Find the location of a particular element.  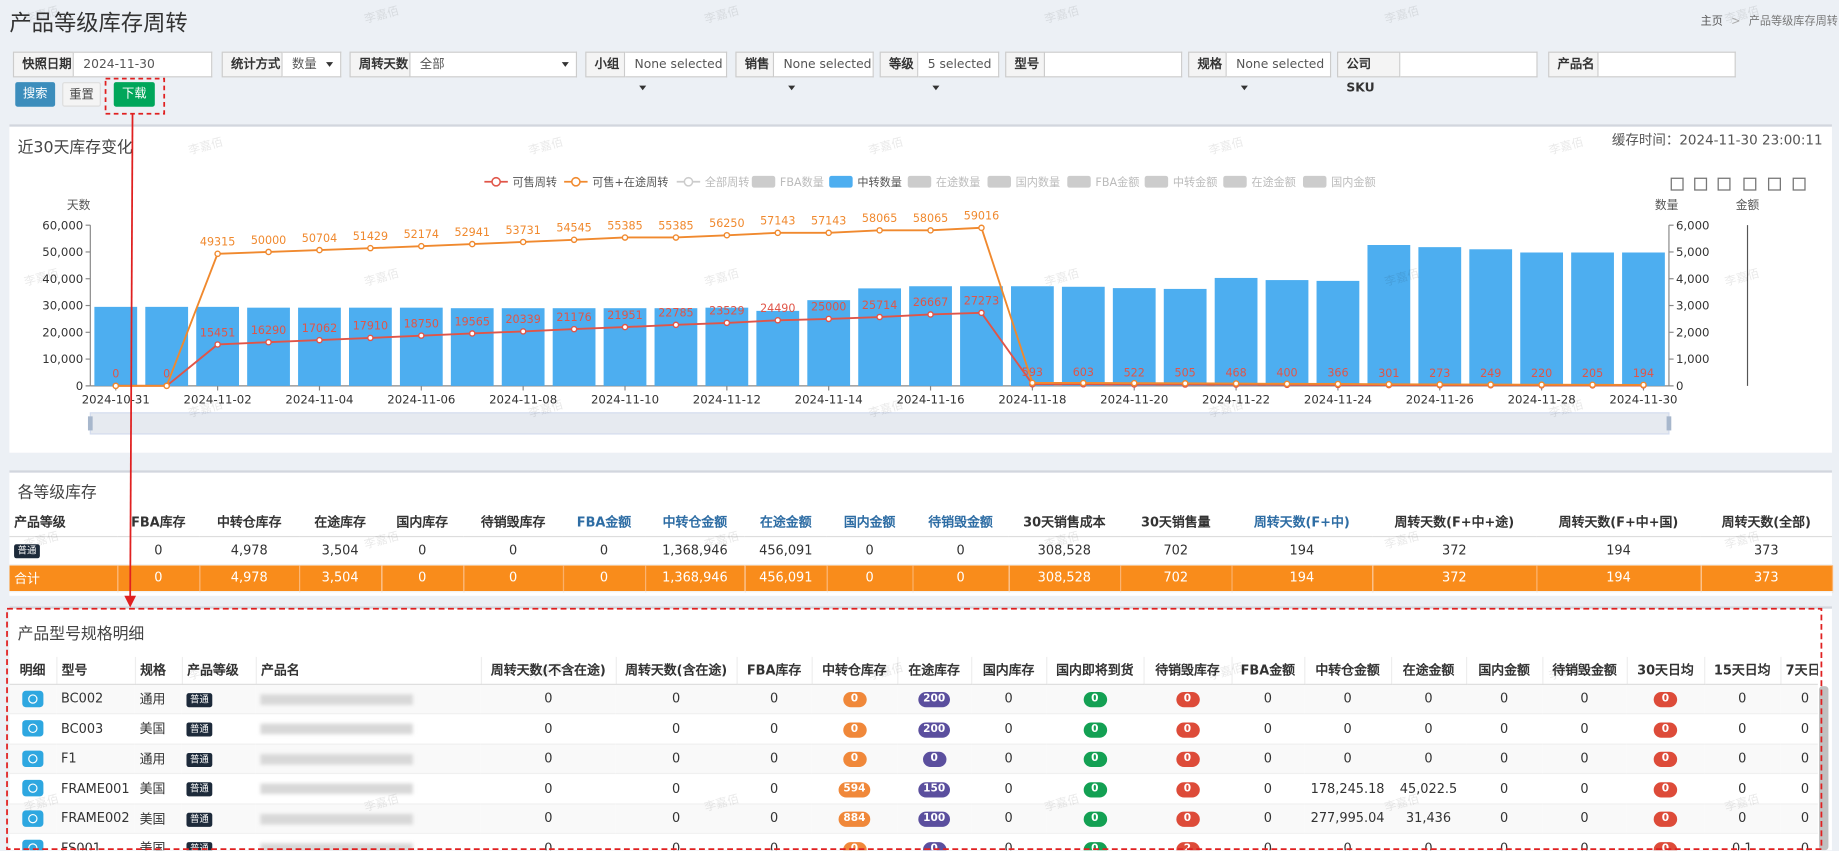

legend-item: 在途数量 is located at coordinates (944, 182).